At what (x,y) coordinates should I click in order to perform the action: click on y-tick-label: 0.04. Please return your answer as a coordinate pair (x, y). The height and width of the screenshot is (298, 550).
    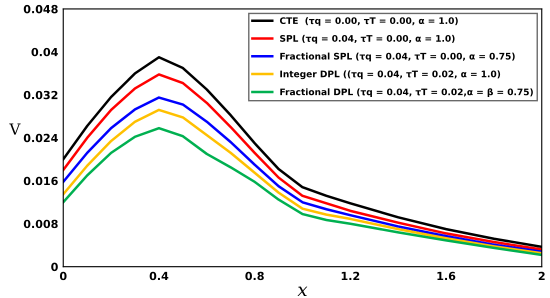
    Looking at the image, I should click on (45, 52).